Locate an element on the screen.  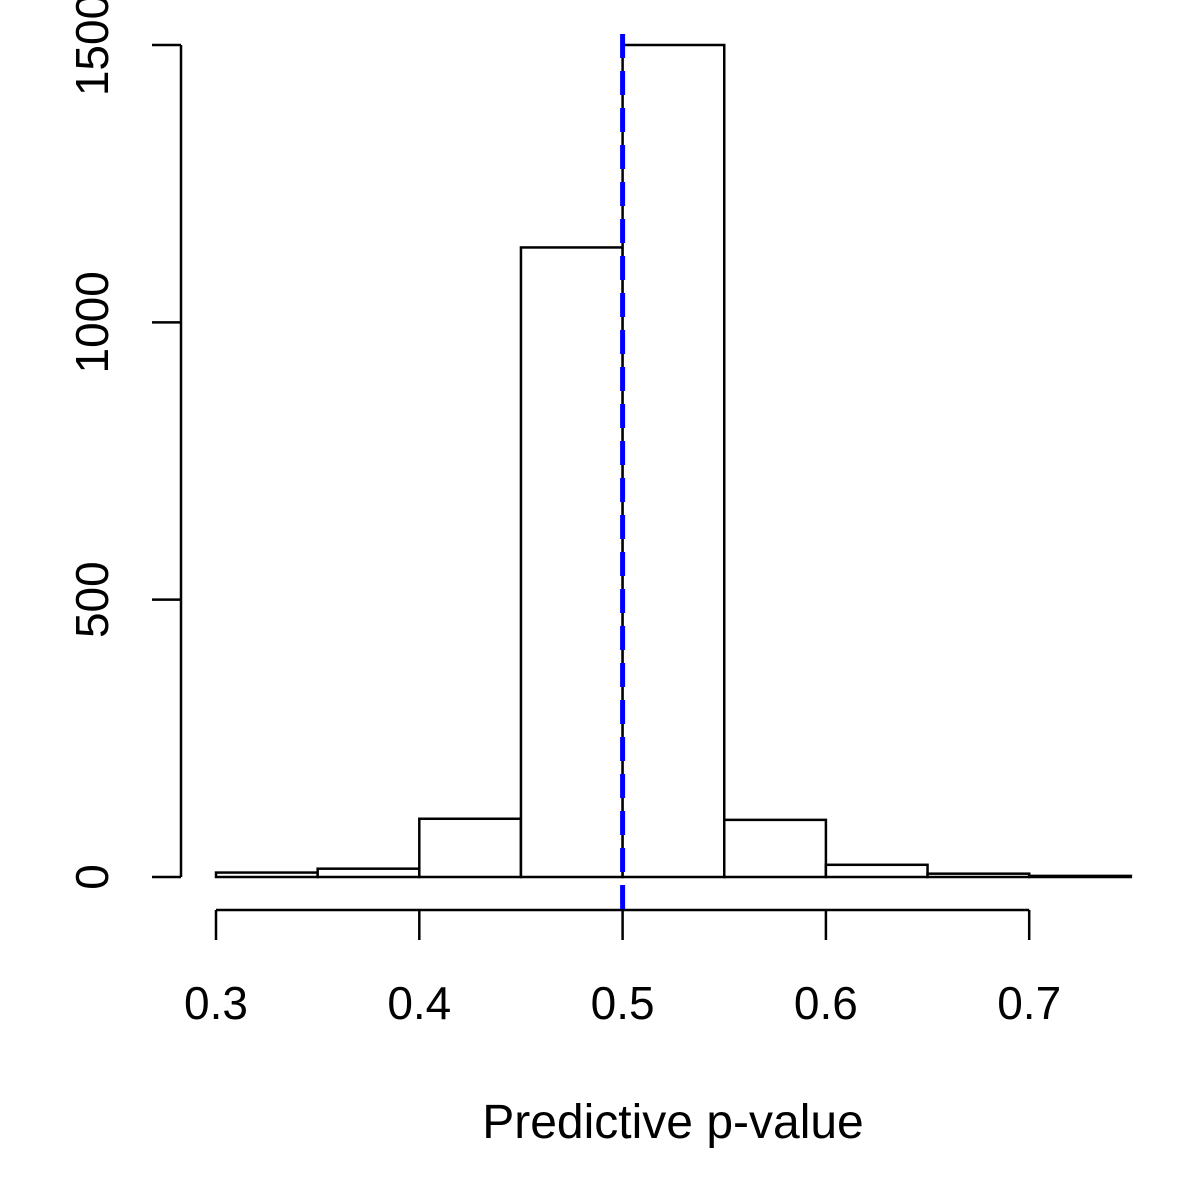
y-axis: 0 500 1000 1500 is located at coordinates (124, 445).